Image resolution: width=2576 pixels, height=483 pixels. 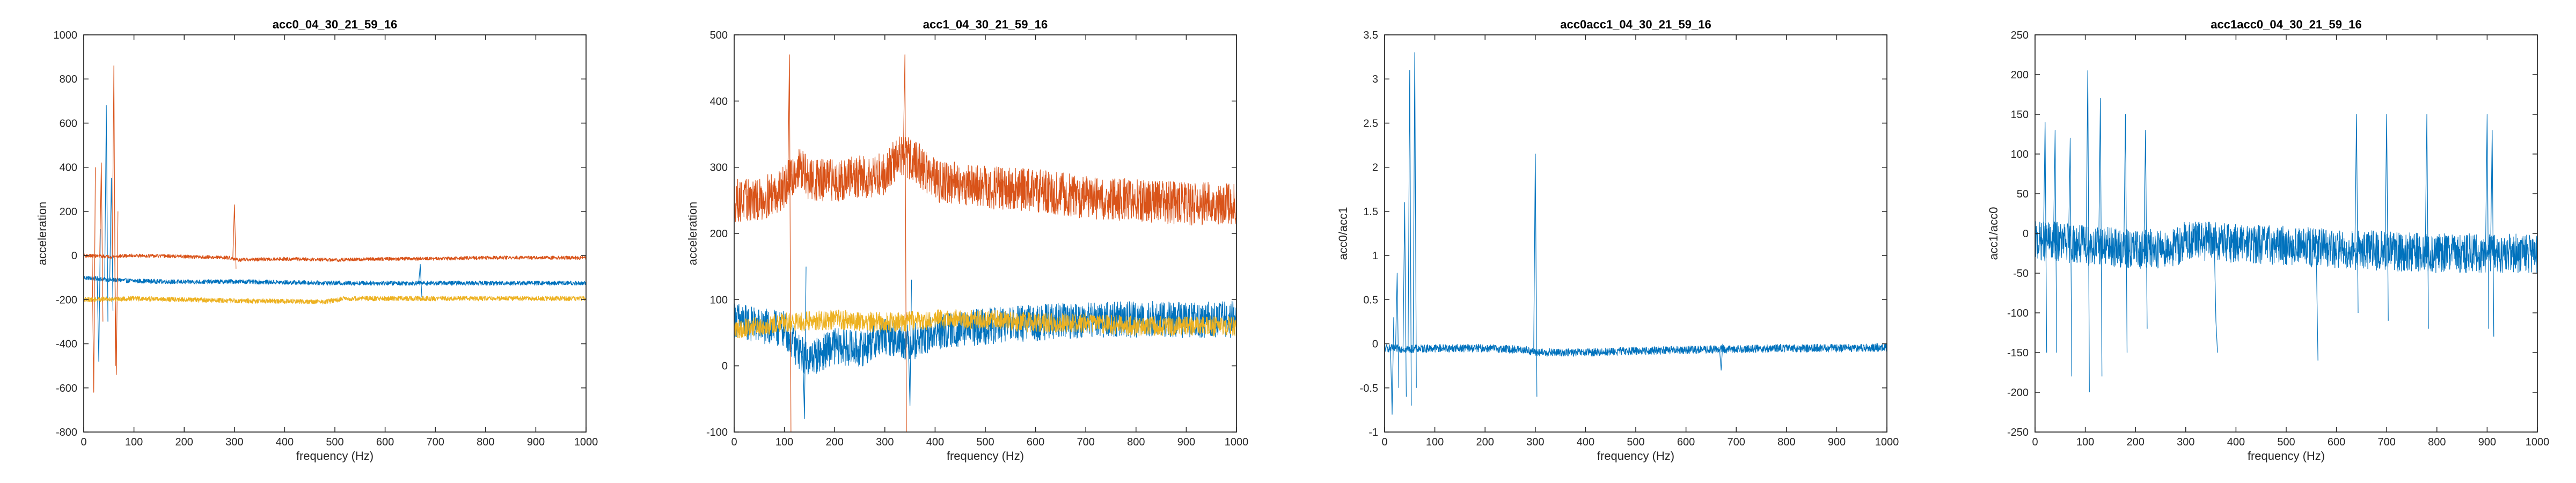 What do you see at coordinates (1375, 168) in the screenshot?
I see `y-tick-label: 2` at bounding box center [1375, 168].